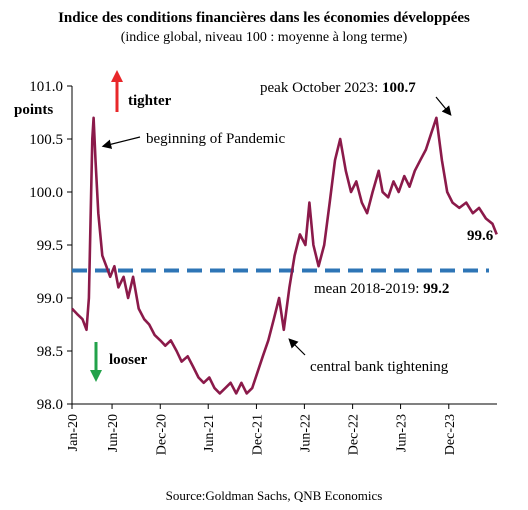 The width and height of the screenshot is (528, 510). What do you see at coordinates (46, 193) in the screenshot?
I see `y-tick-label: 100.0` at bounding box center [46, 193].